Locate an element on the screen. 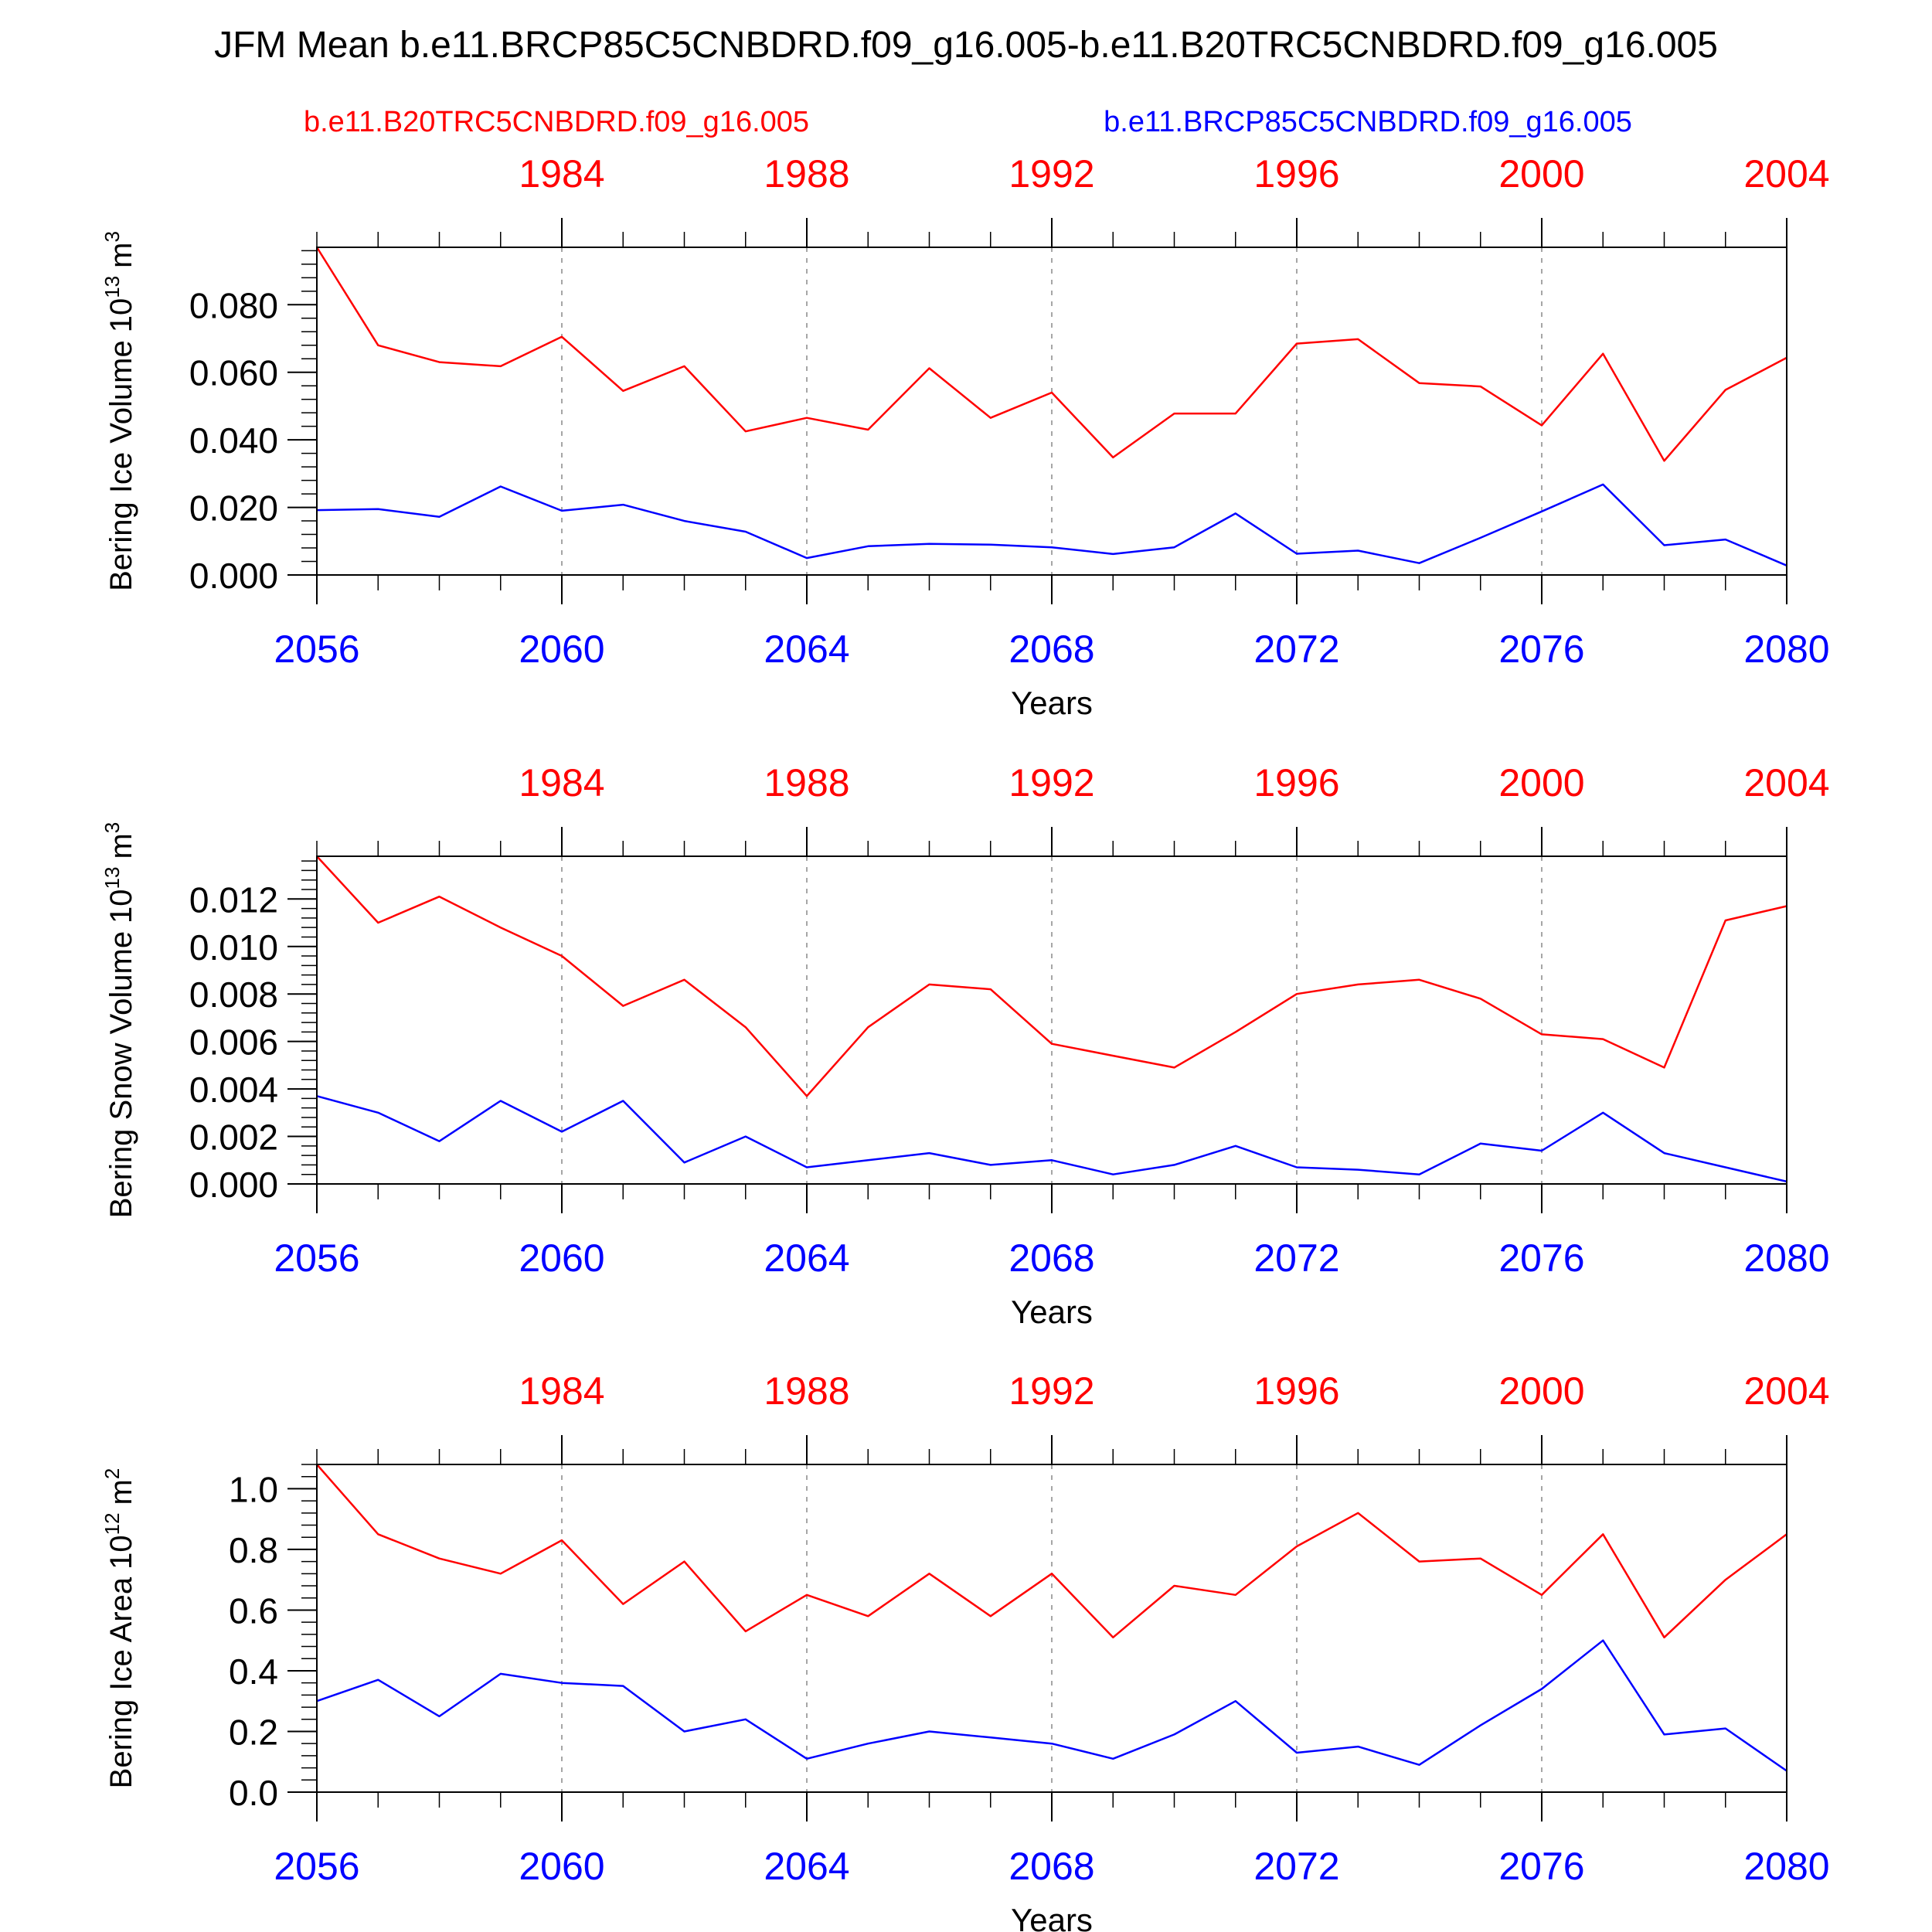 This screenshot has width=1932, height=1932. y-tick-label: 0.0 is located at coordinates (253, 1793).